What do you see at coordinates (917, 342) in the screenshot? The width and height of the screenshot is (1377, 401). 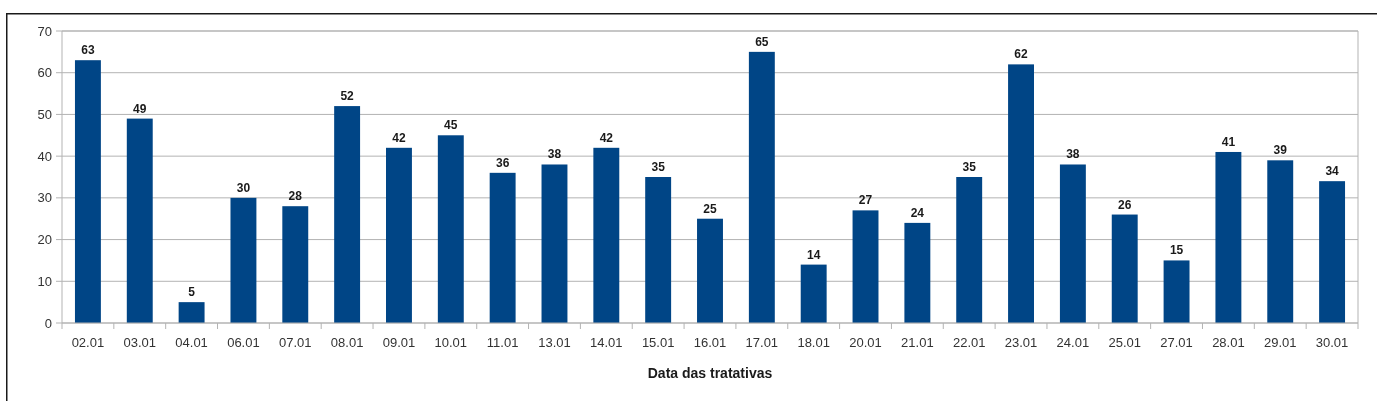 I see `x-tick-label: 21.01` at bounding box center [917, 342].